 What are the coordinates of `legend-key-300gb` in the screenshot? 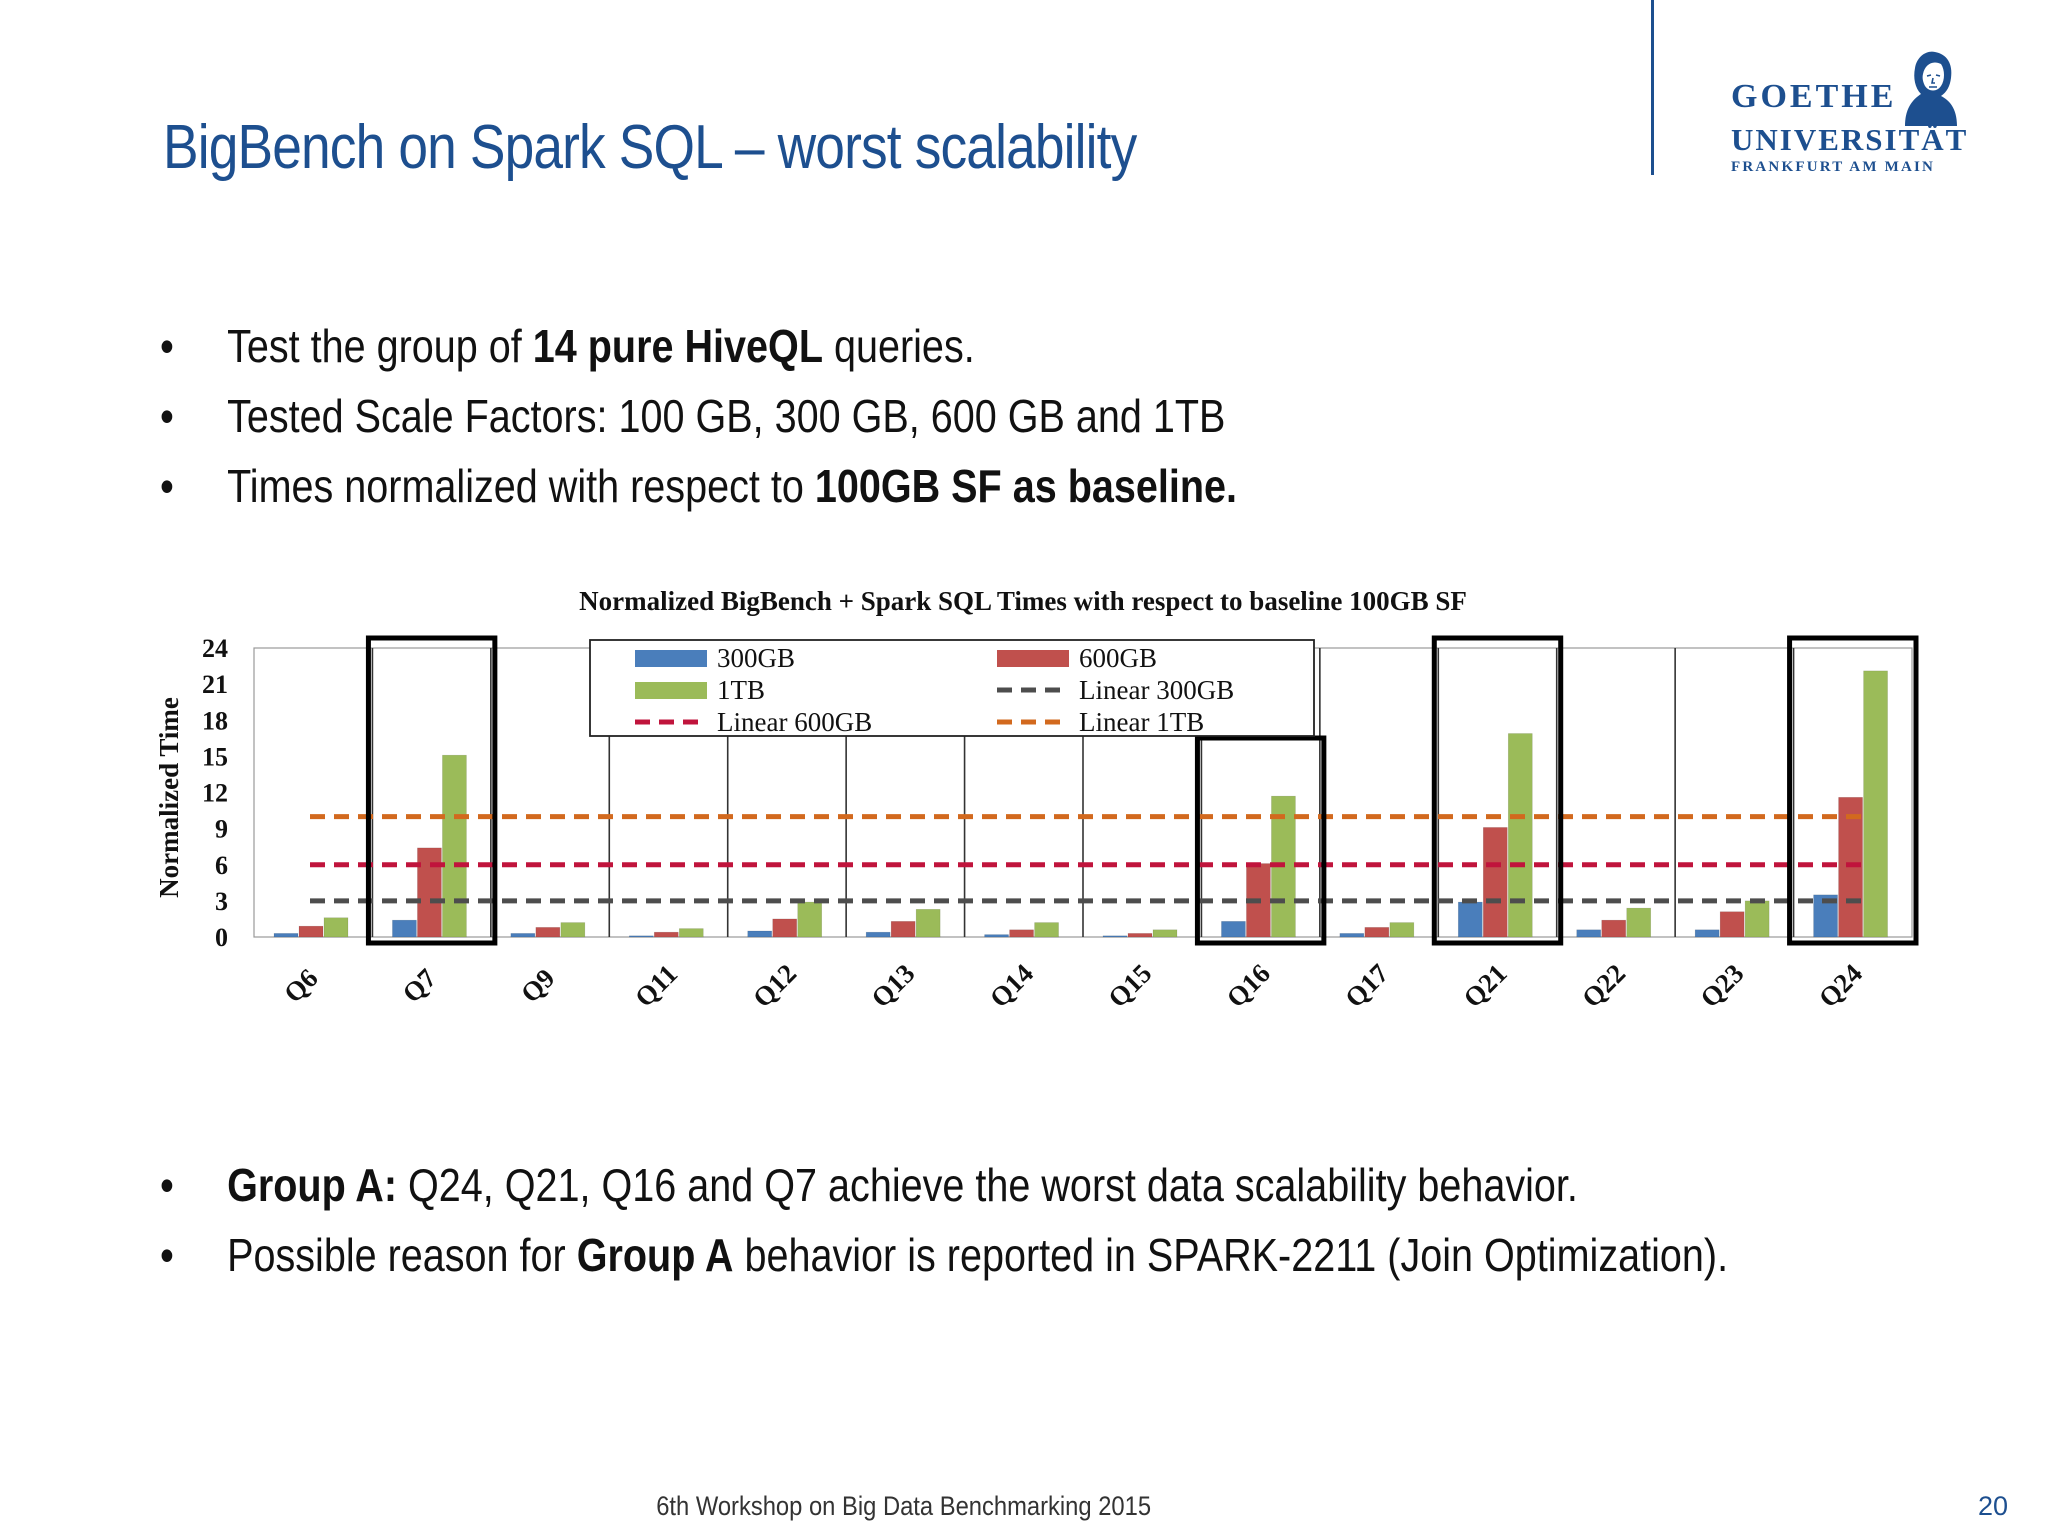 It's located at (671, 658).